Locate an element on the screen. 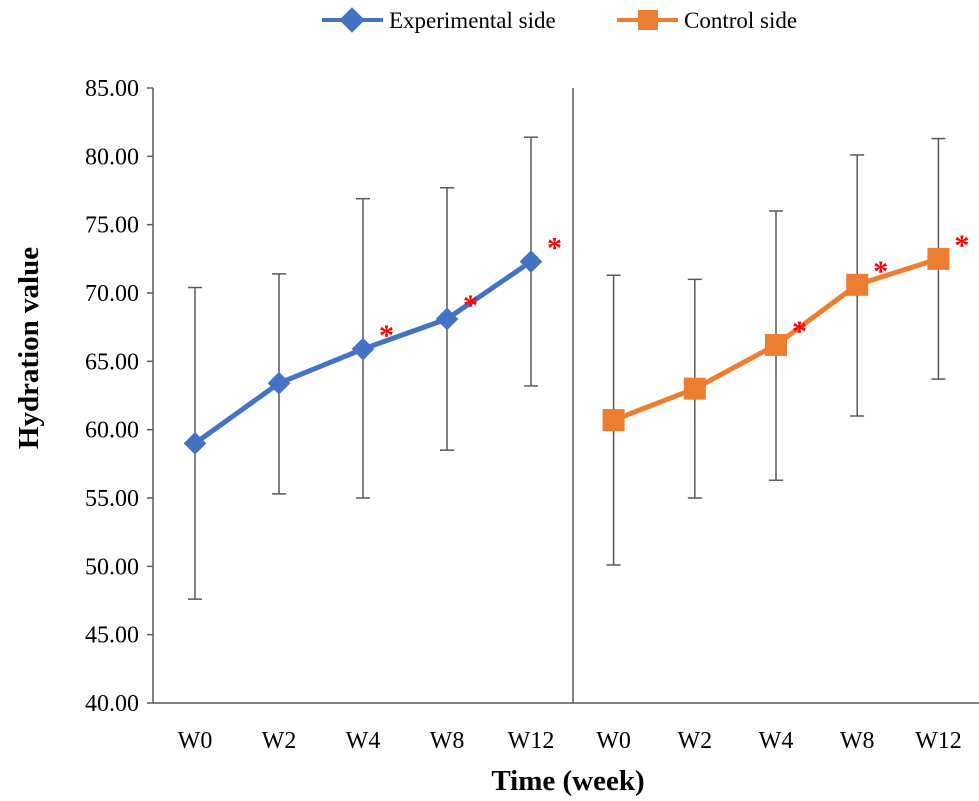  y-tick-label: 50.00 is located at coordinates (112, 567).